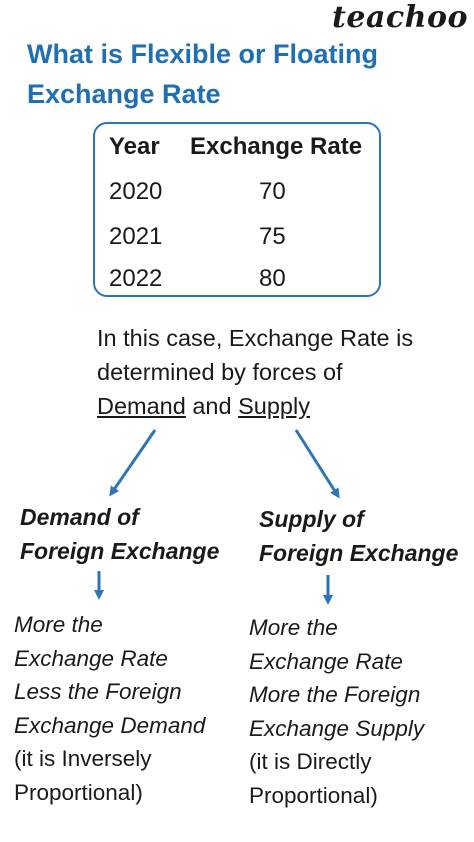  Describe the element at coordinates (134, 146) in the screenshot. I see `table-header-year: Year` at that location.